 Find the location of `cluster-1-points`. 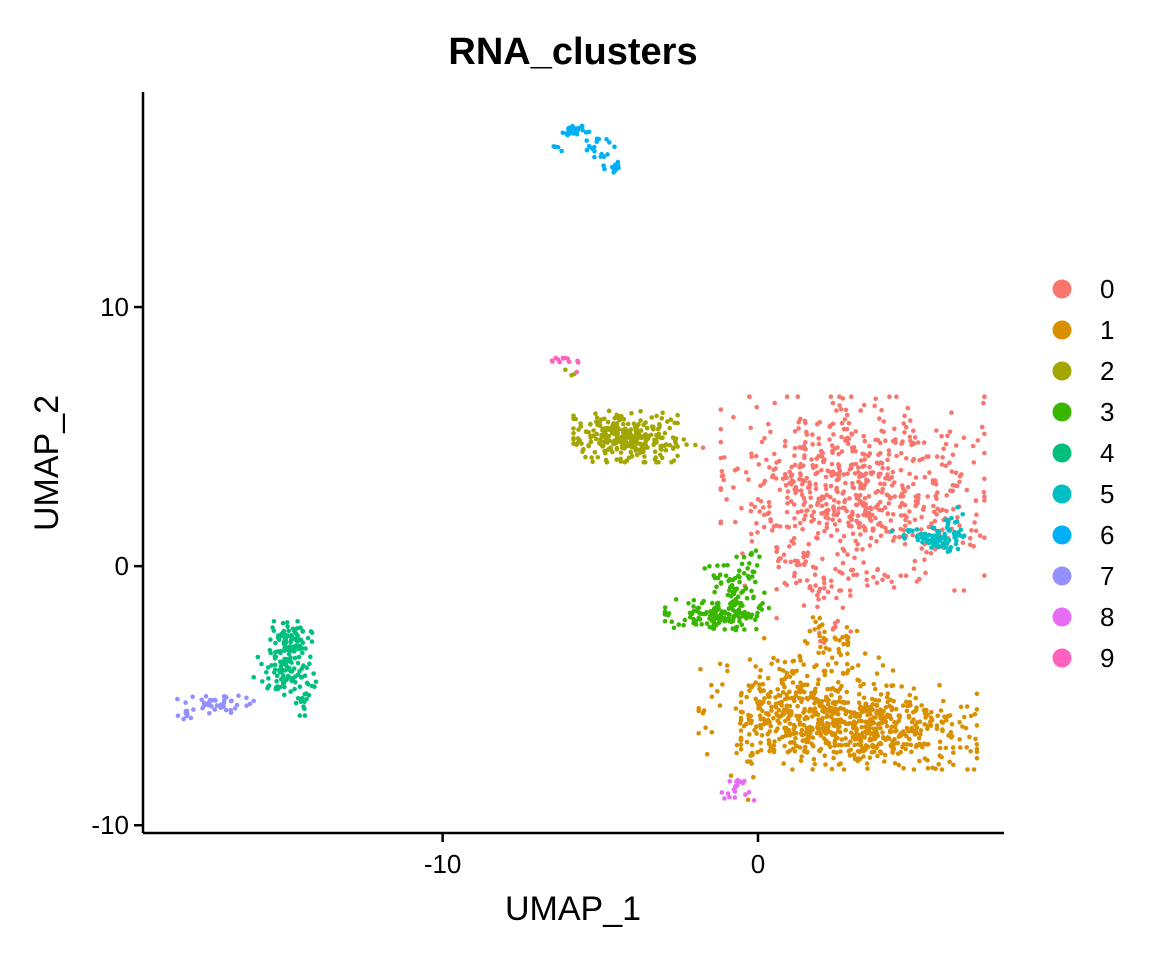

cluster-1-points is located at coordinates (838, 709).